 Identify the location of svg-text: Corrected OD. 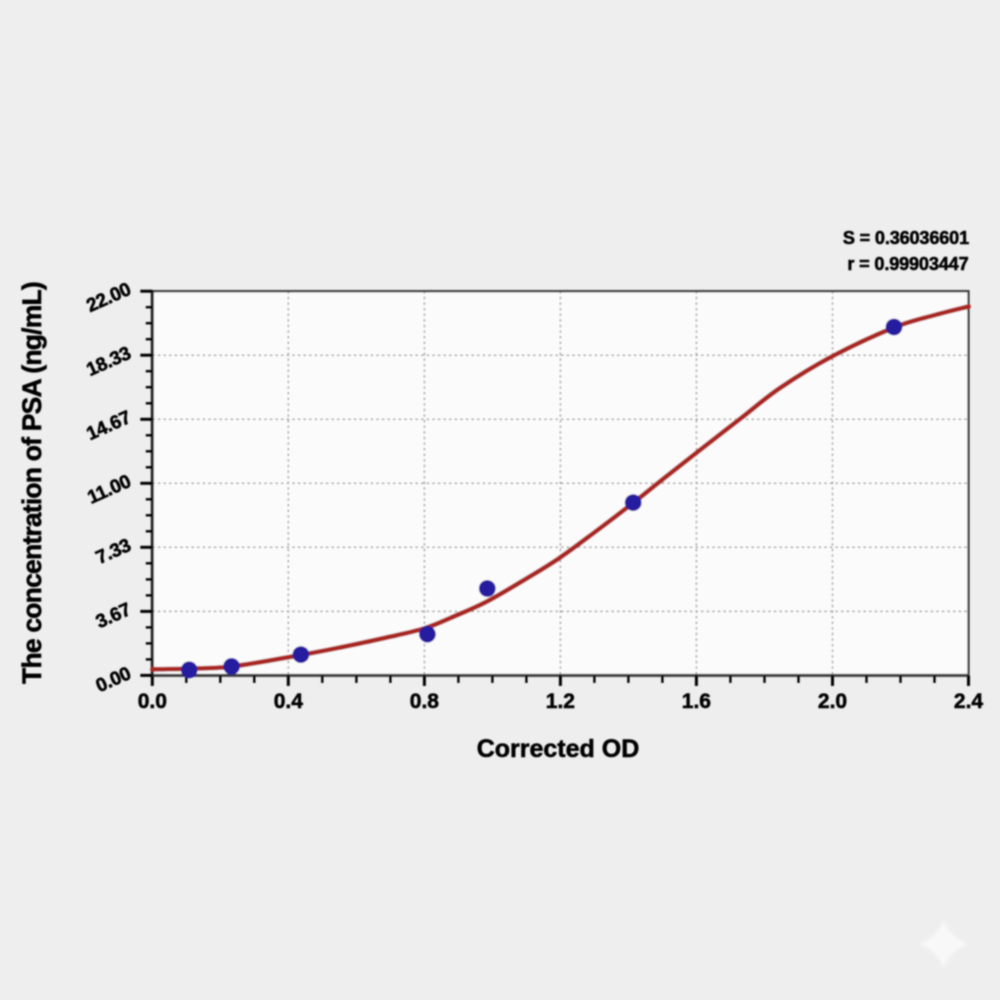
(558, 749).